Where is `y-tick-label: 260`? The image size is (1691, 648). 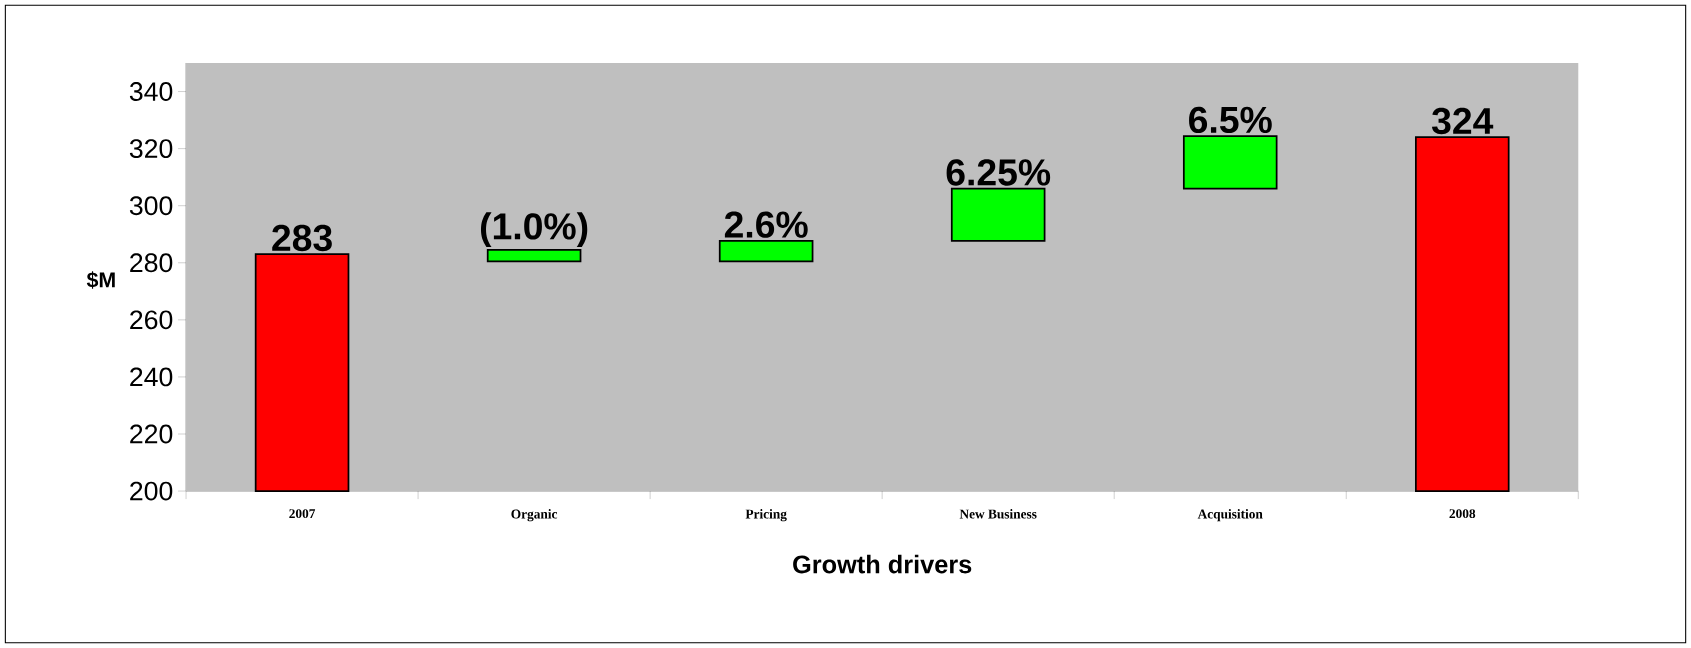
y-tick-label: 260 is located at coordinates (151, 320).